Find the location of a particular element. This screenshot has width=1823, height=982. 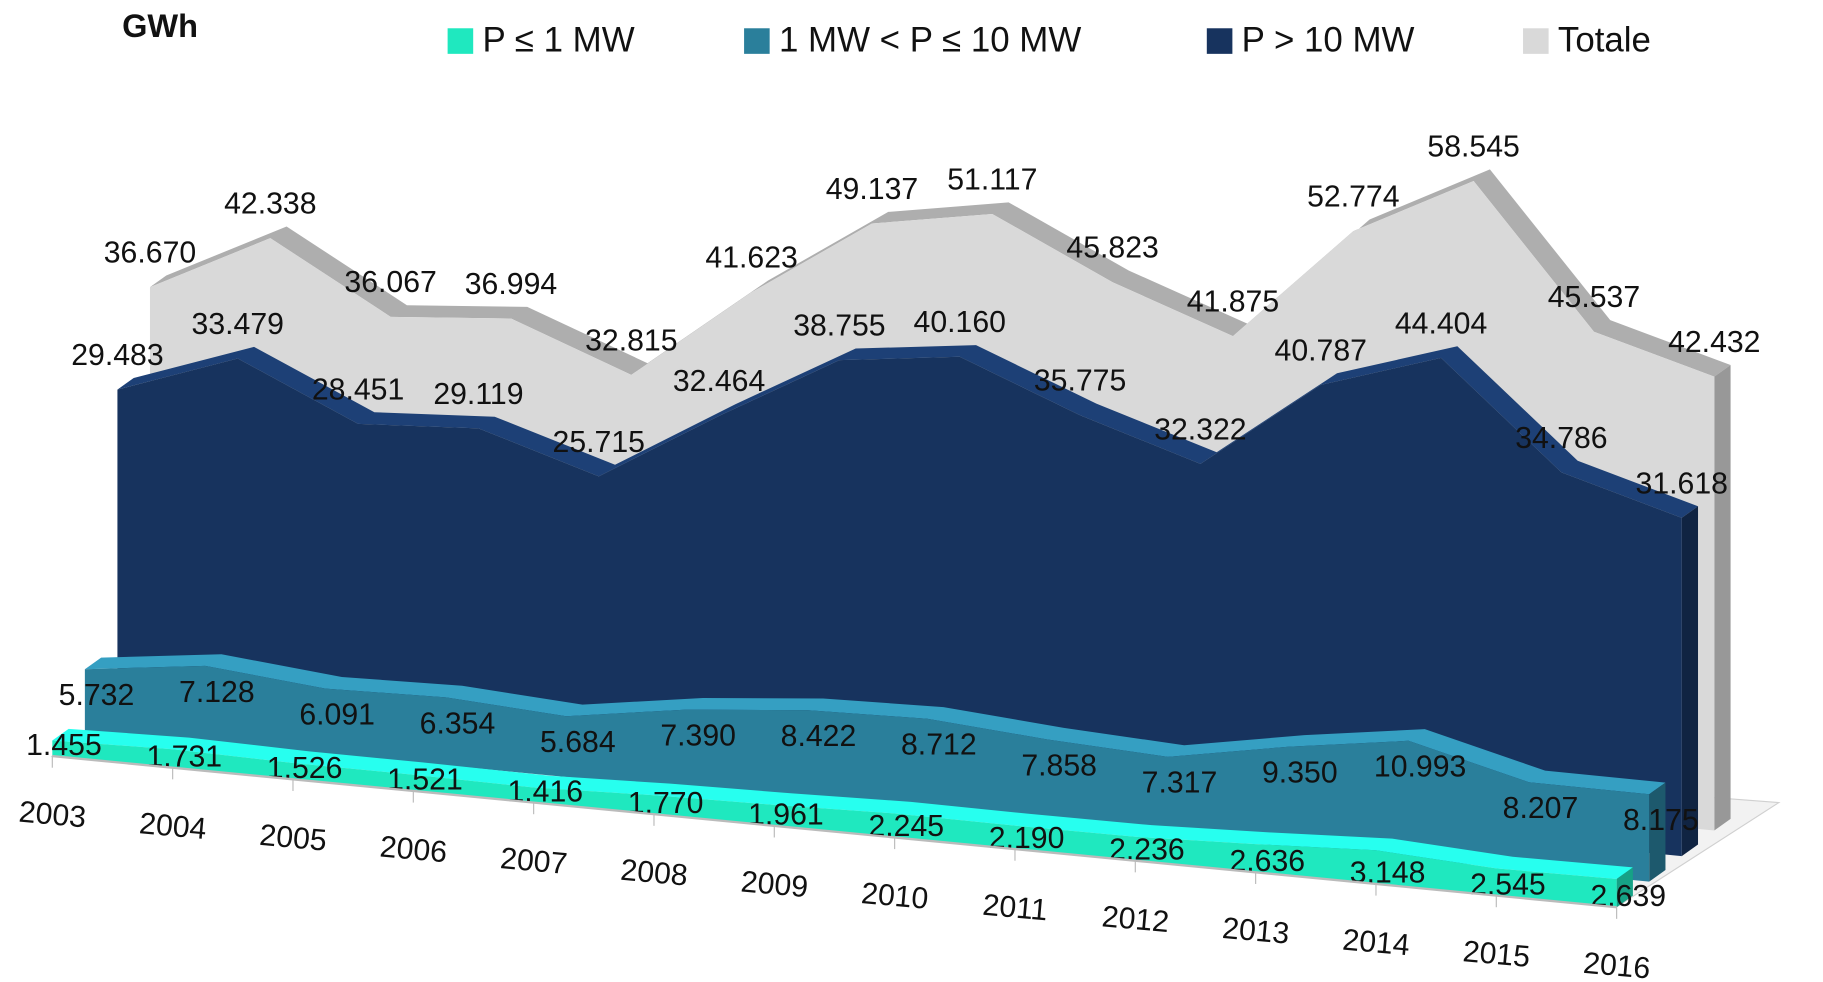

area is located at coordinates (834, 824).